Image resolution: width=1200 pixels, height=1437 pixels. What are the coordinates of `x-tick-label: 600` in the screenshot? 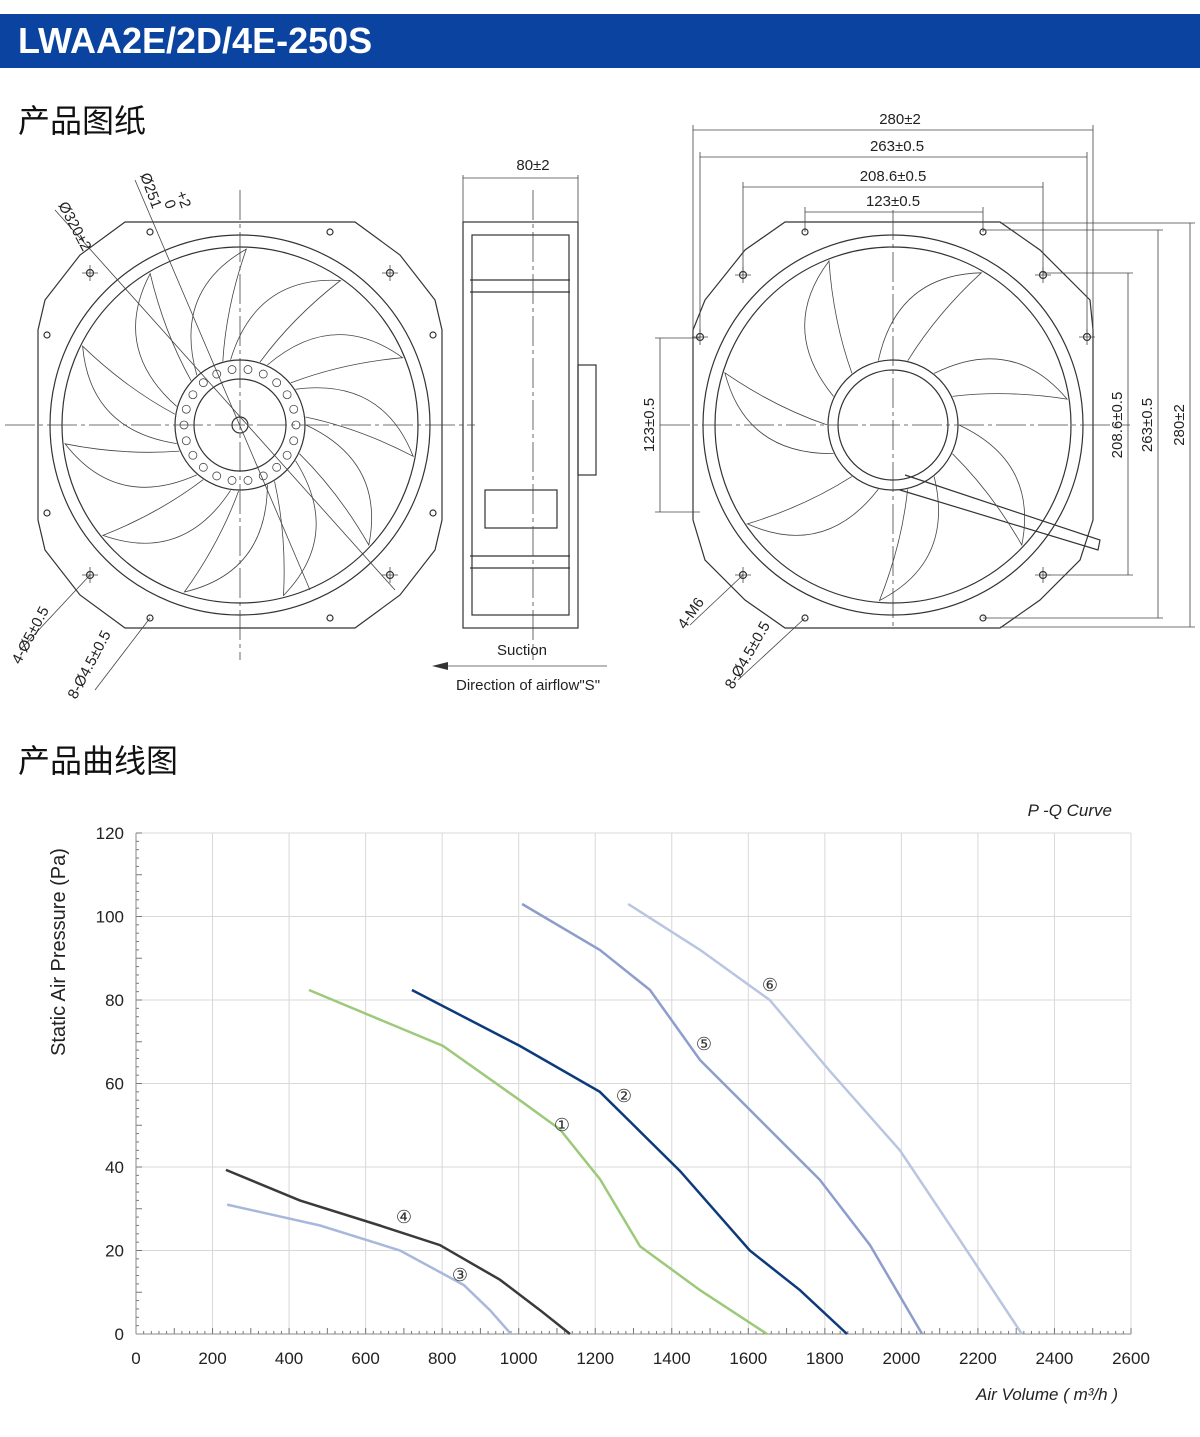 It's located at (365, 1358).